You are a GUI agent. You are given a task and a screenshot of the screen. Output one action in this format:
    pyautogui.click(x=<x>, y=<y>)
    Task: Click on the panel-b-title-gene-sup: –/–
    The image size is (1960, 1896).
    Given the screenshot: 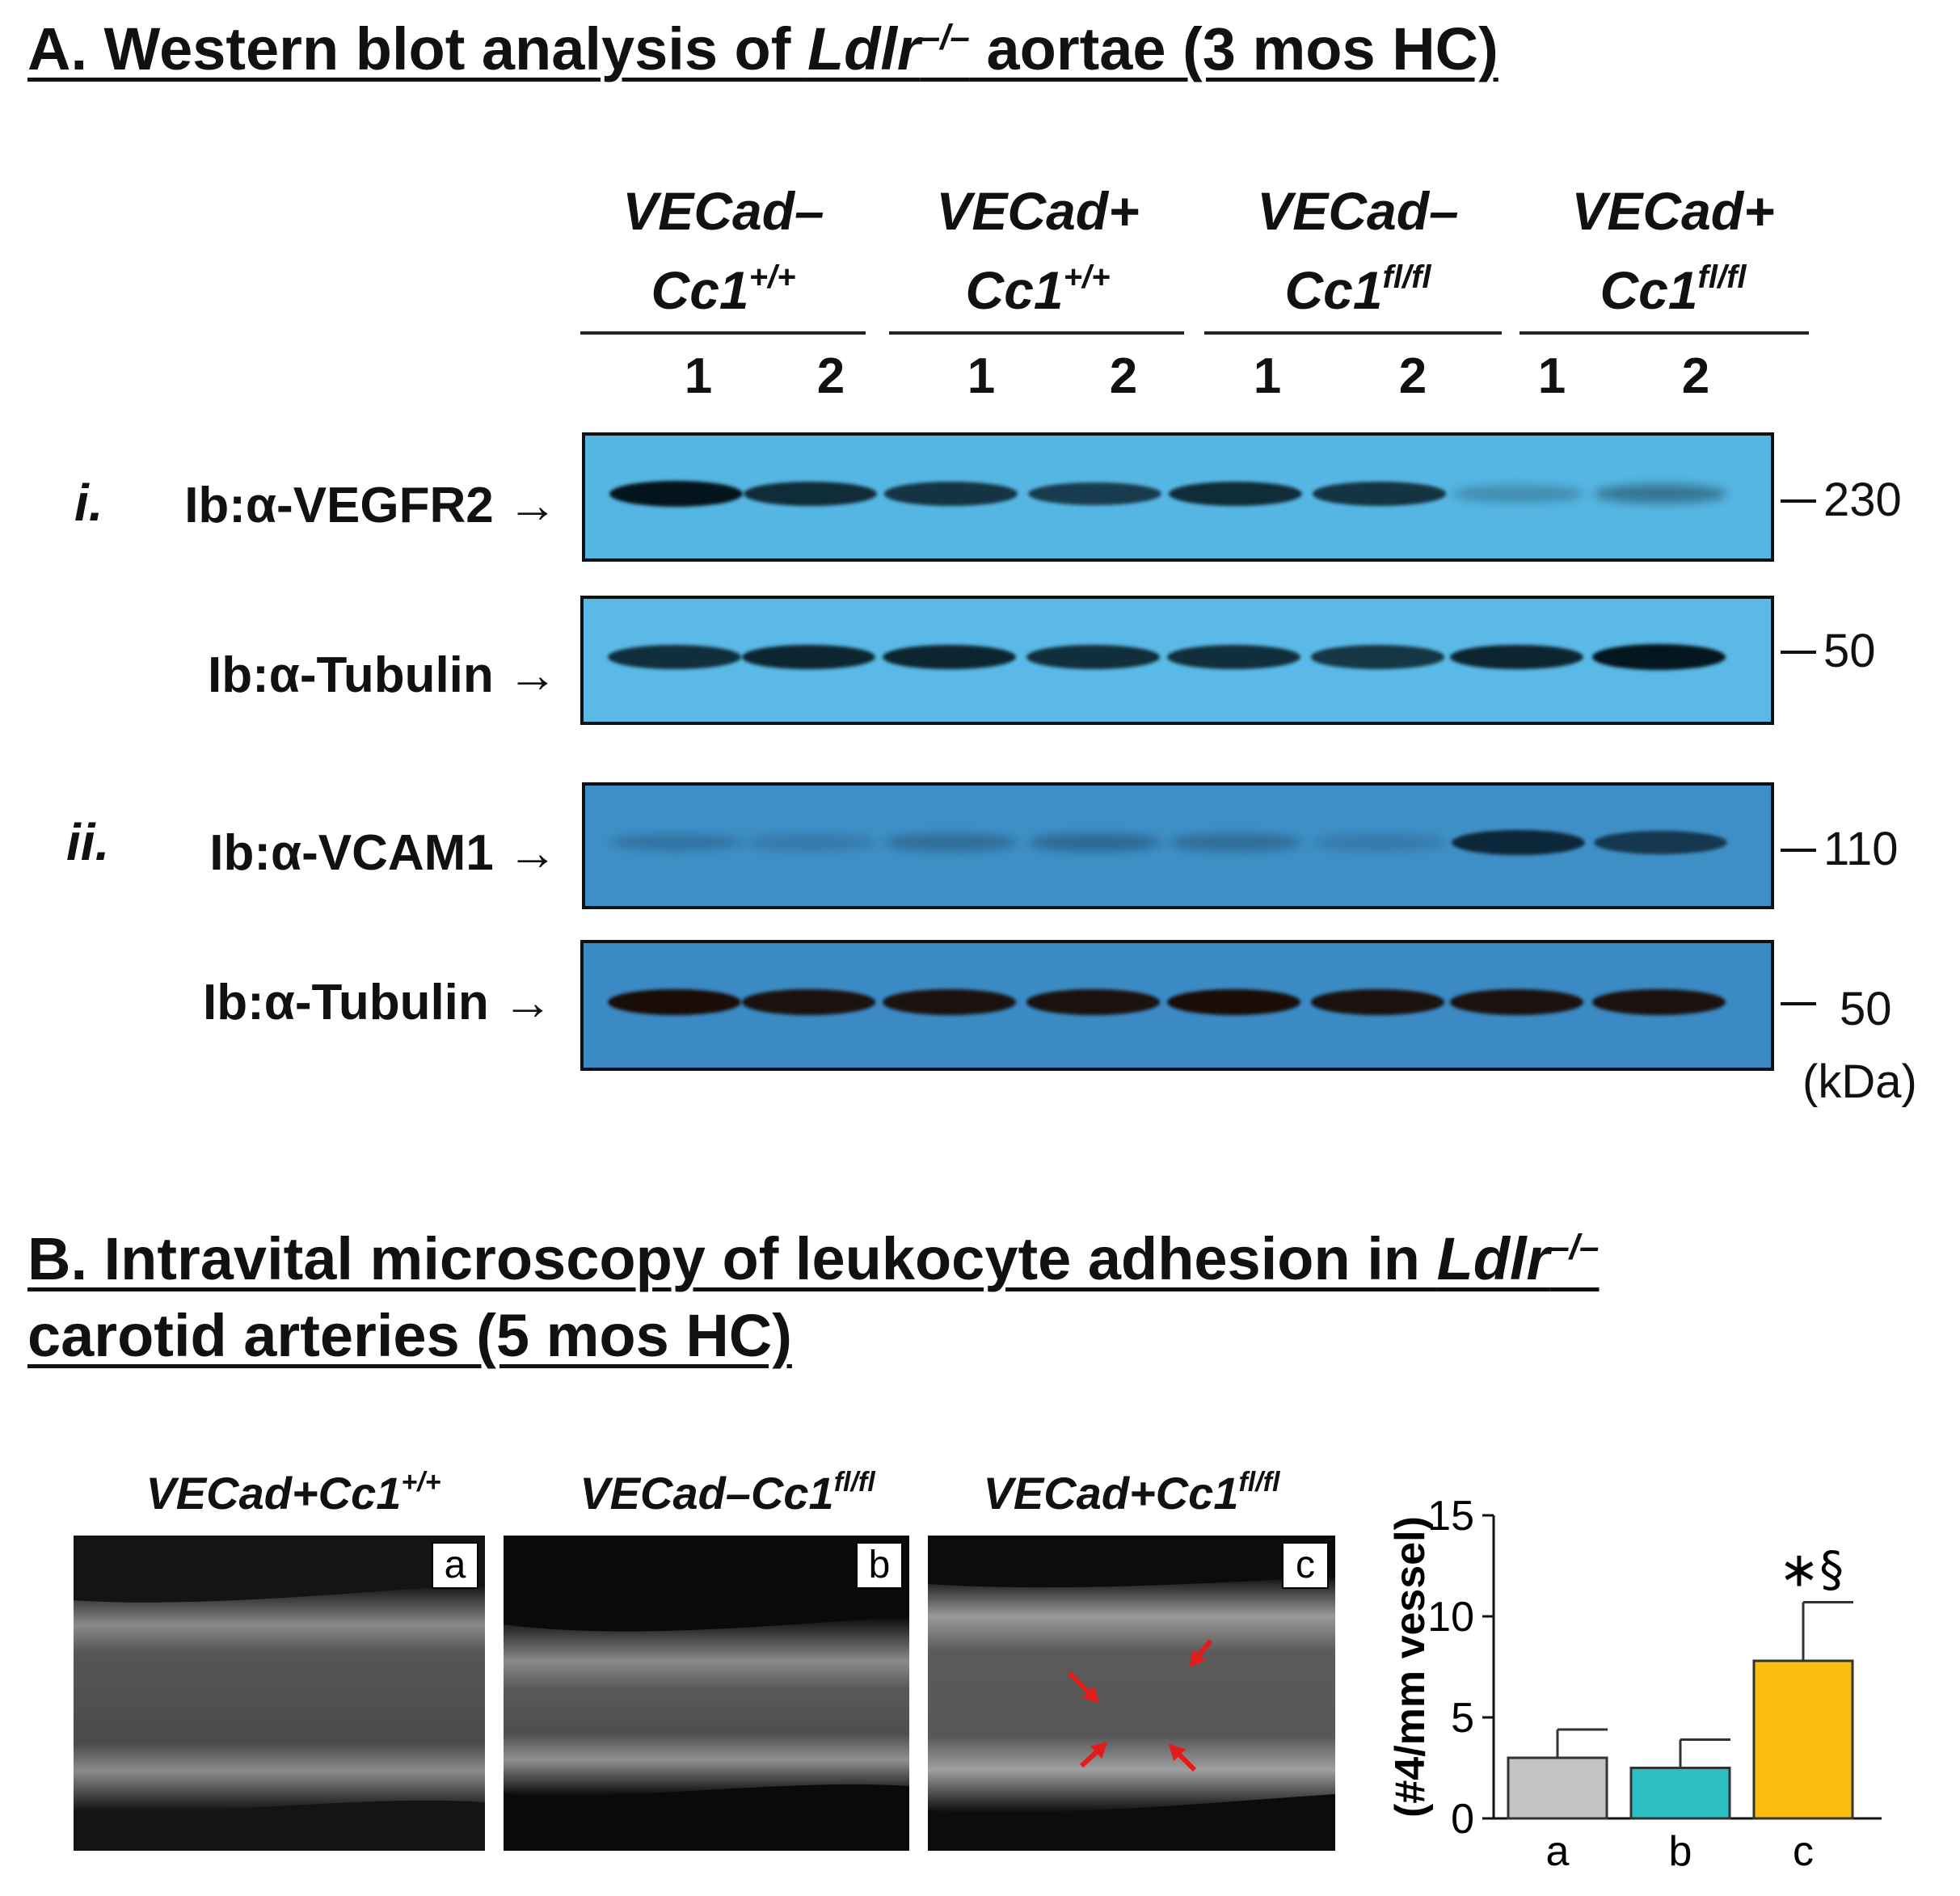 What is the action you would take?
    pyautogui.click(x=1574, y=1247)
    